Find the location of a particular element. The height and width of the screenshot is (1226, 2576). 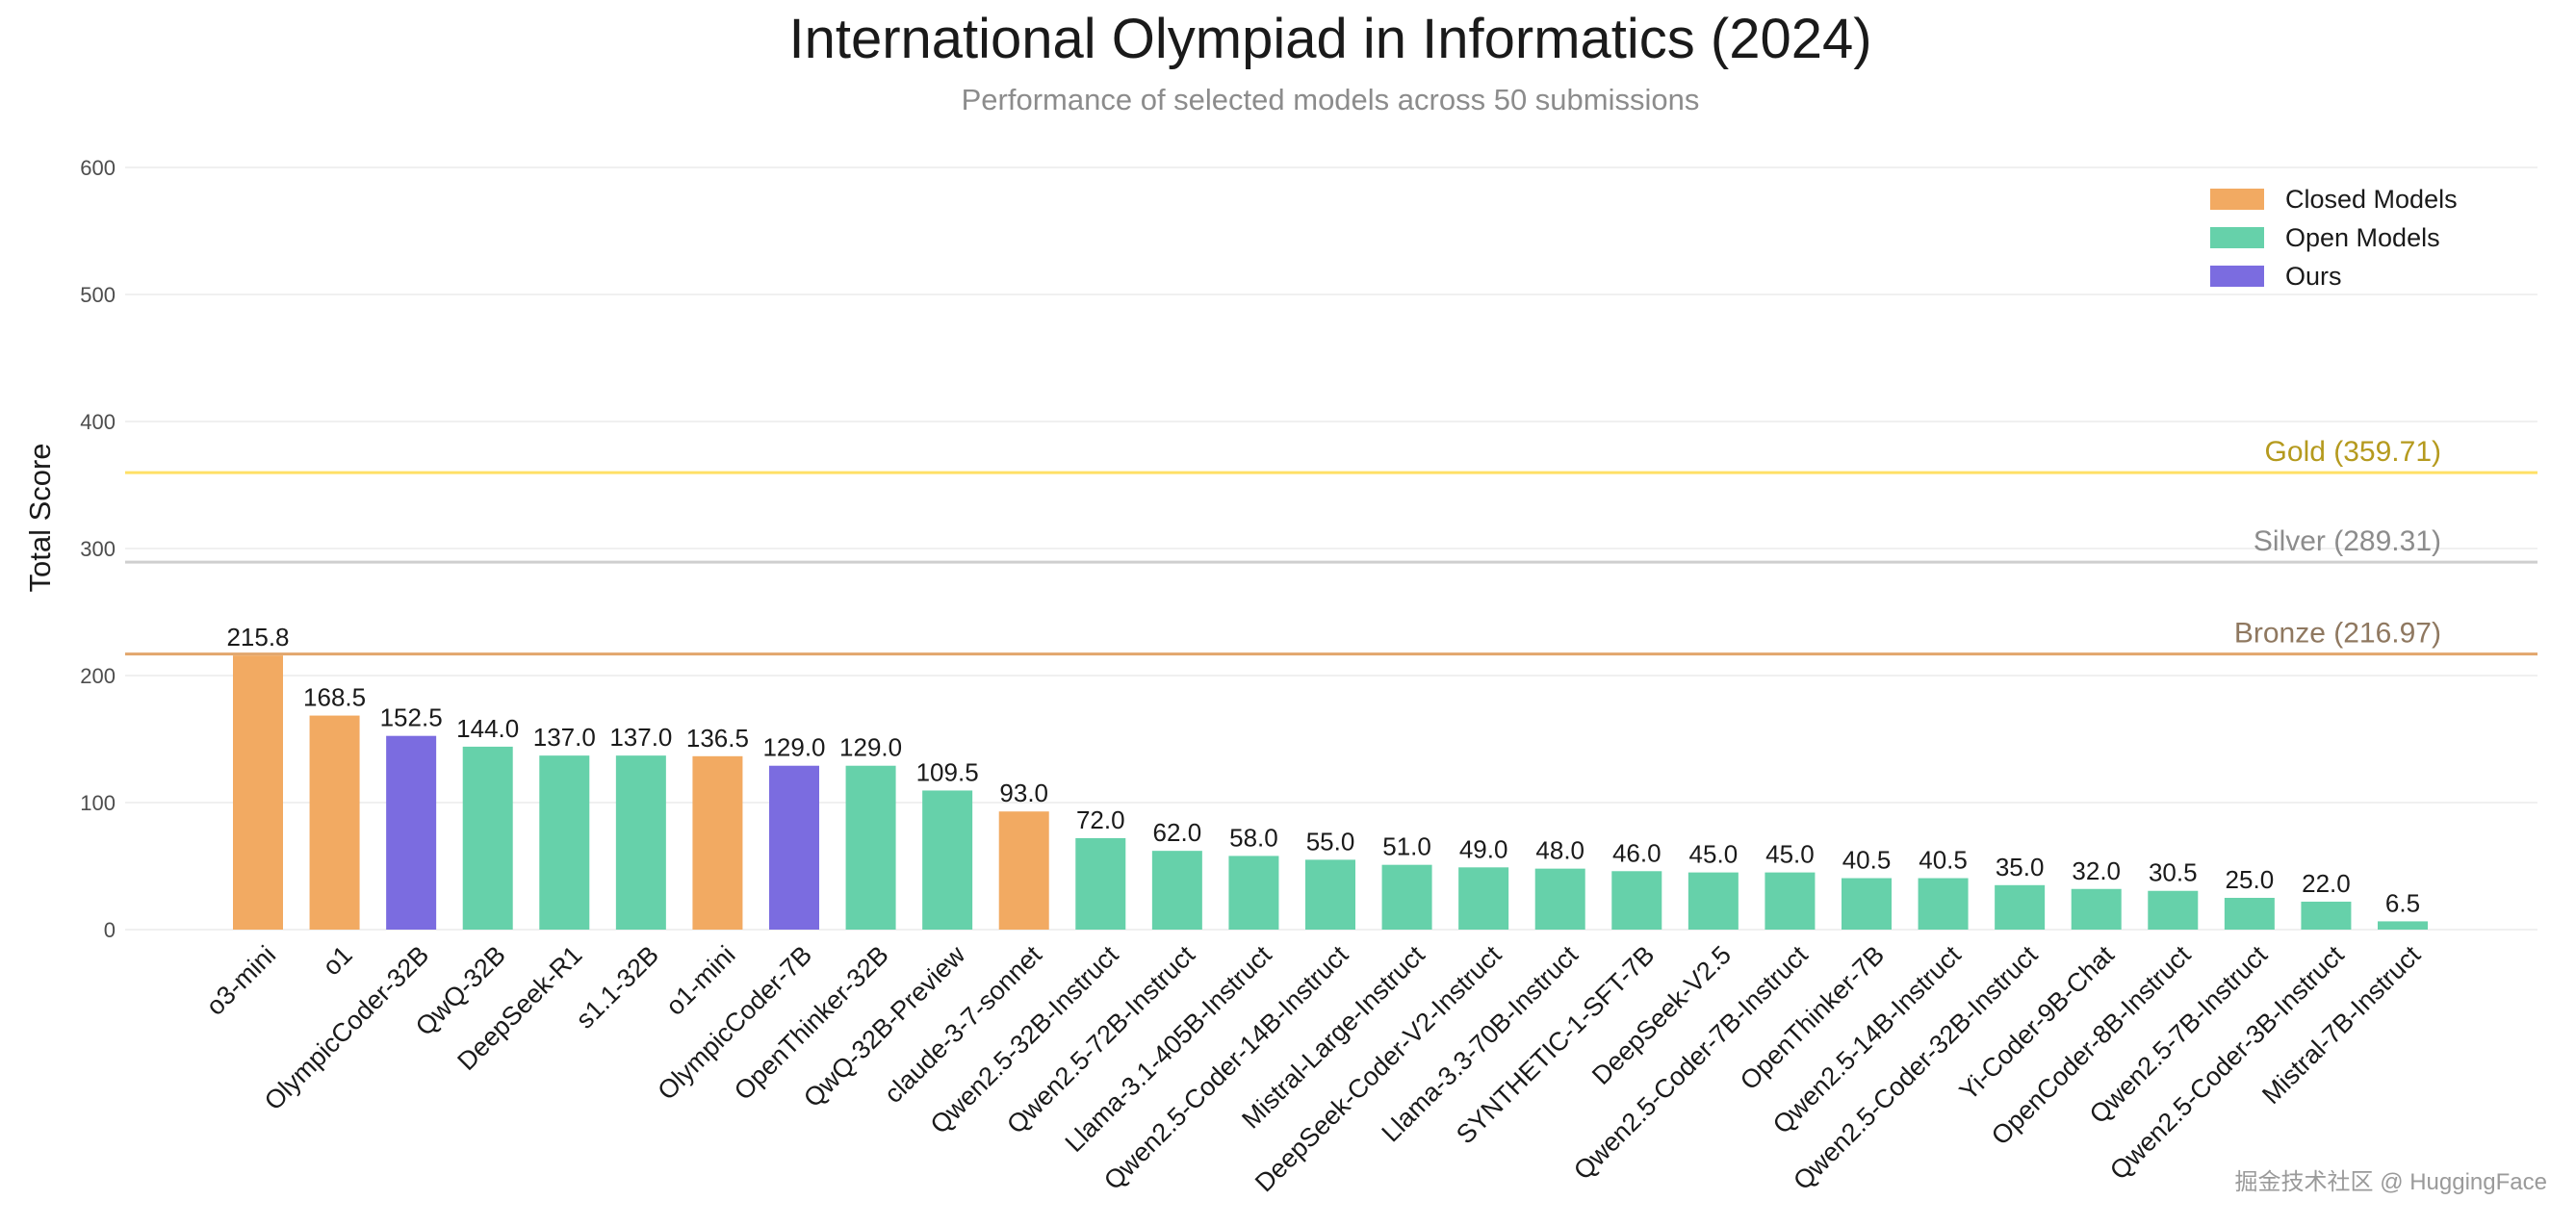

bar-value-label: 152.5 is located at coordinates (412, 717).